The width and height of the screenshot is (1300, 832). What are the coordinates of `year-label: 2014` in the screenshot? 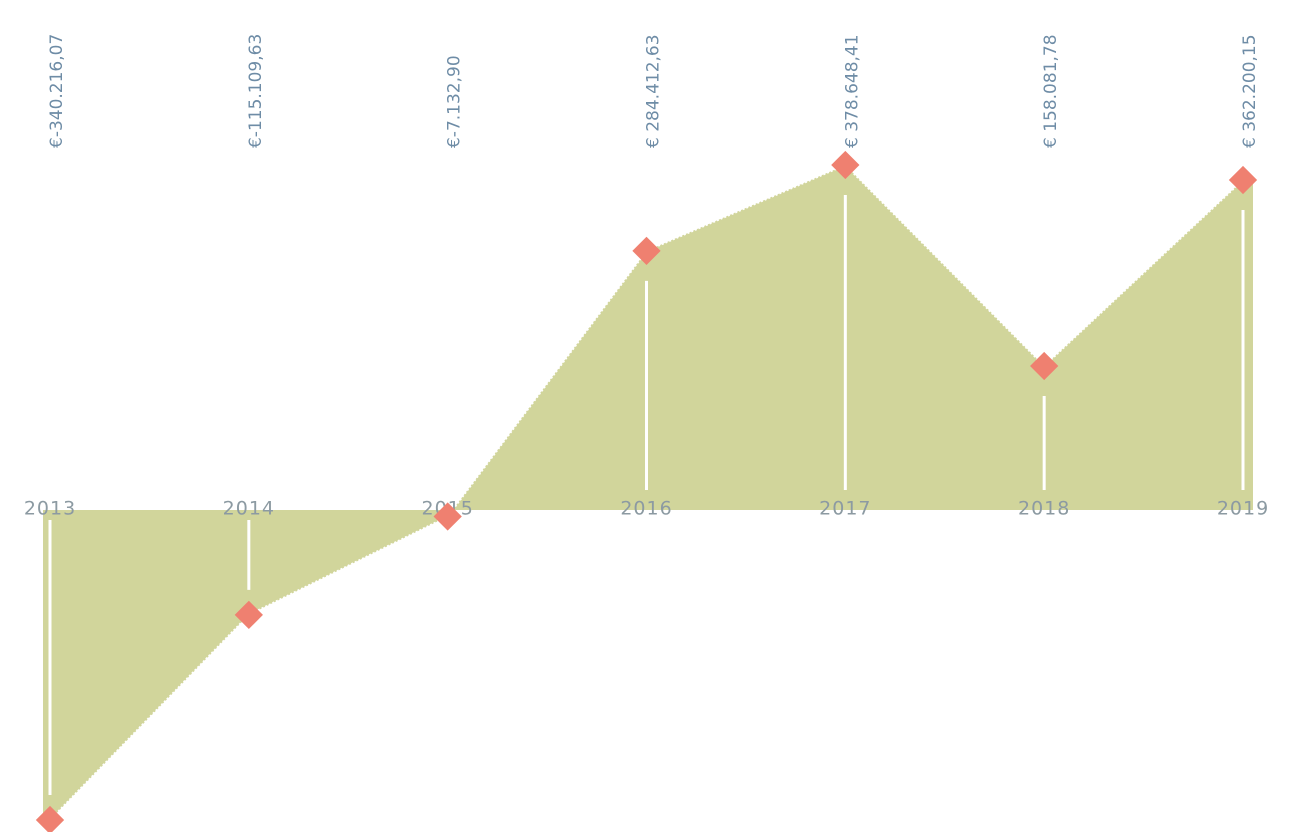 It's located at (249, 509).